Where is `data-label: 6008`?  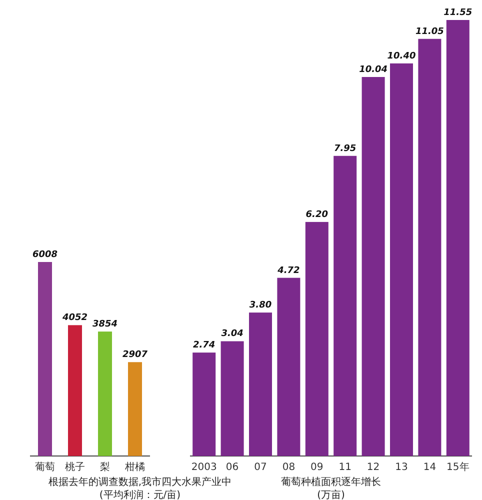 data-label: 6008 is located at coordinates (45, 255).